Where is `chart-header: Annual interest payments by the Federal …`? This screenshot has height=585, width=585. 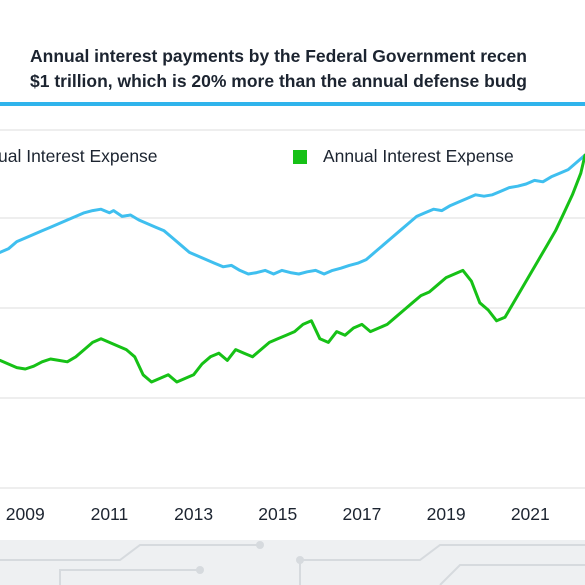 chart-header: Annual interest payments by the Federal … is located at coordinates (307, 69).